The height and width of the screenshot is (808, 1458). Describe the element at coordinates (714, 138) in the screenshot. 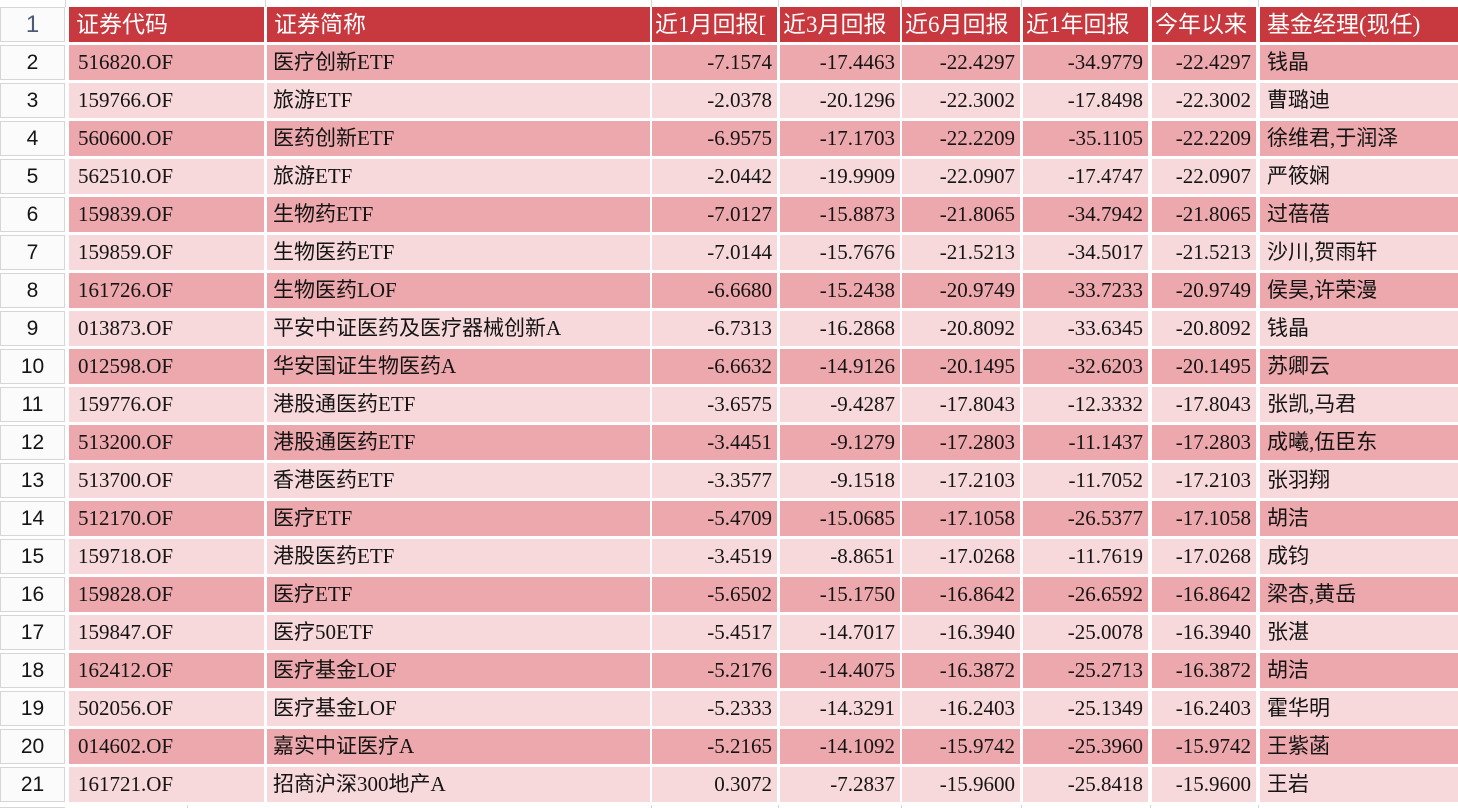

I see `cell-return-1m: -6.9575` at that location.